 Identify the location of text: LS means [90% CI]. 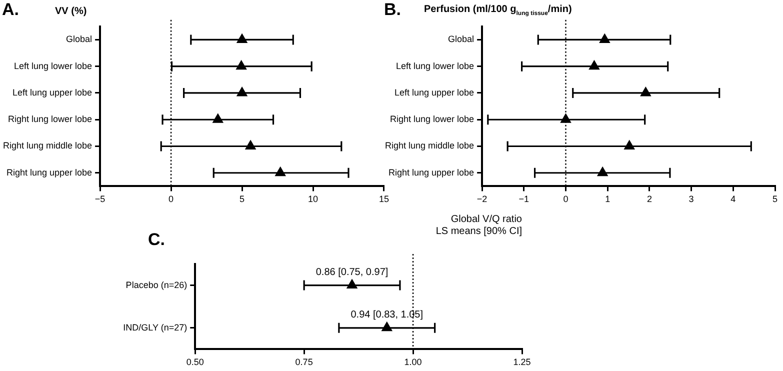
(479, 231).